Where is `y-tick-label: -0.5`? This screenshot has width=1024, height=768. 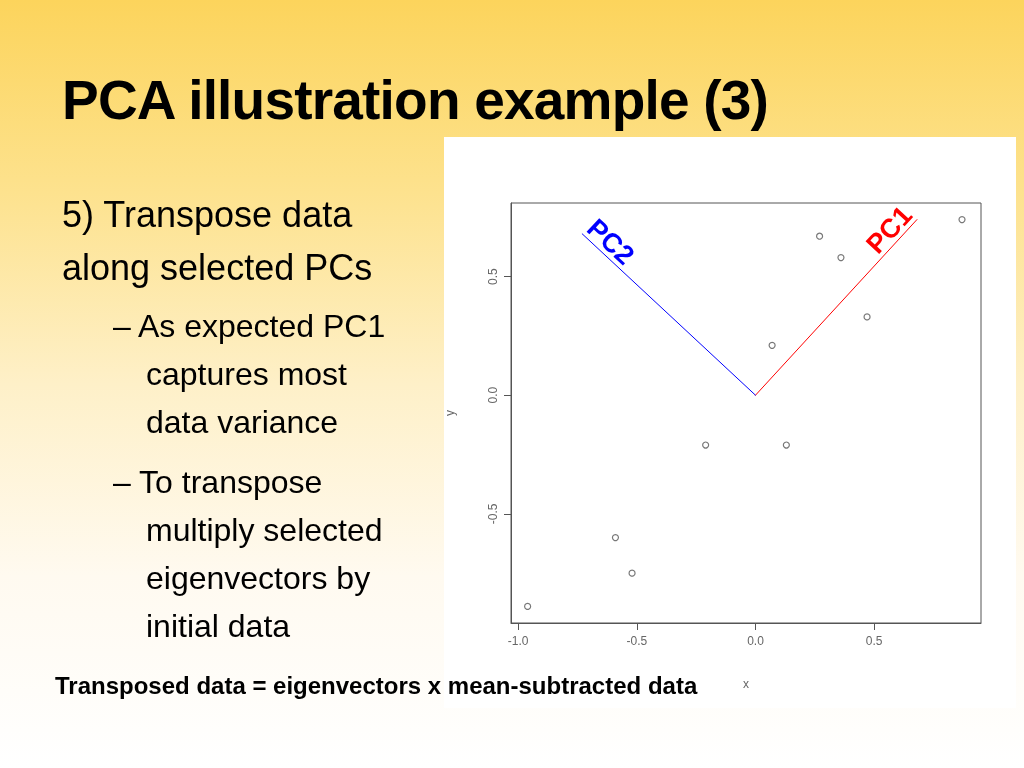
y-tick-label: -0.5 is located at coordinates (493, 514).